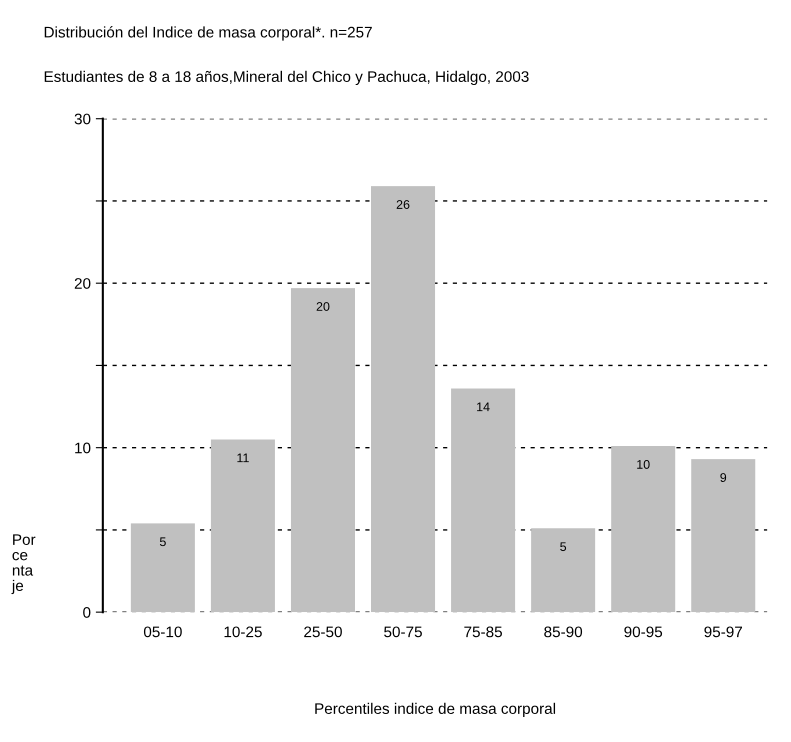 The height and width of the screenshot is (742, 791). I want to click on y-axis-title: Por ce nta je, so click(23, 564).